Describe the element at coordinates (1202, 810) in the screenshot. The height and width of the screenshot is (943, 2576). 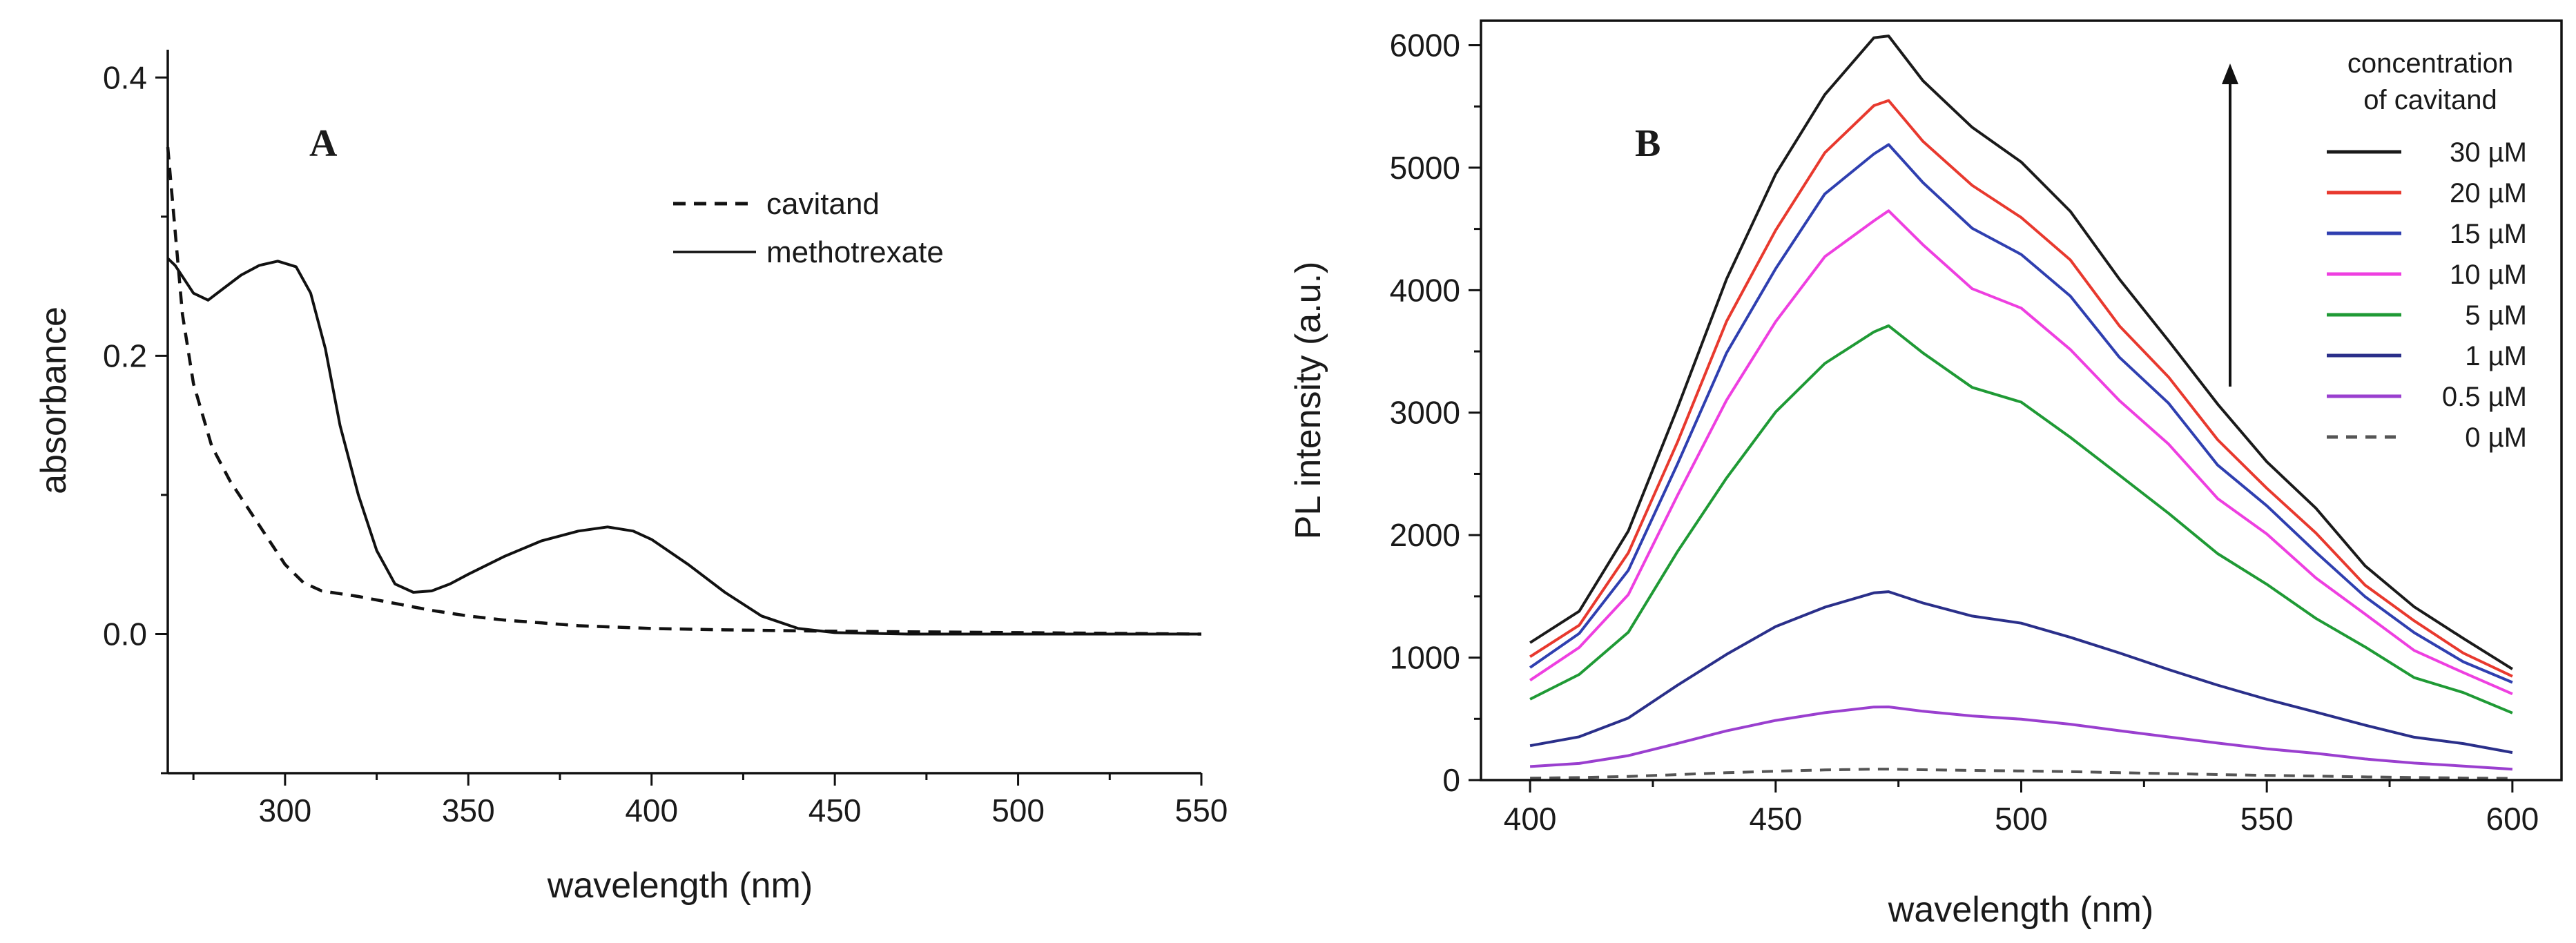
I see `panel-a-x-tick-label: 550` at that location.